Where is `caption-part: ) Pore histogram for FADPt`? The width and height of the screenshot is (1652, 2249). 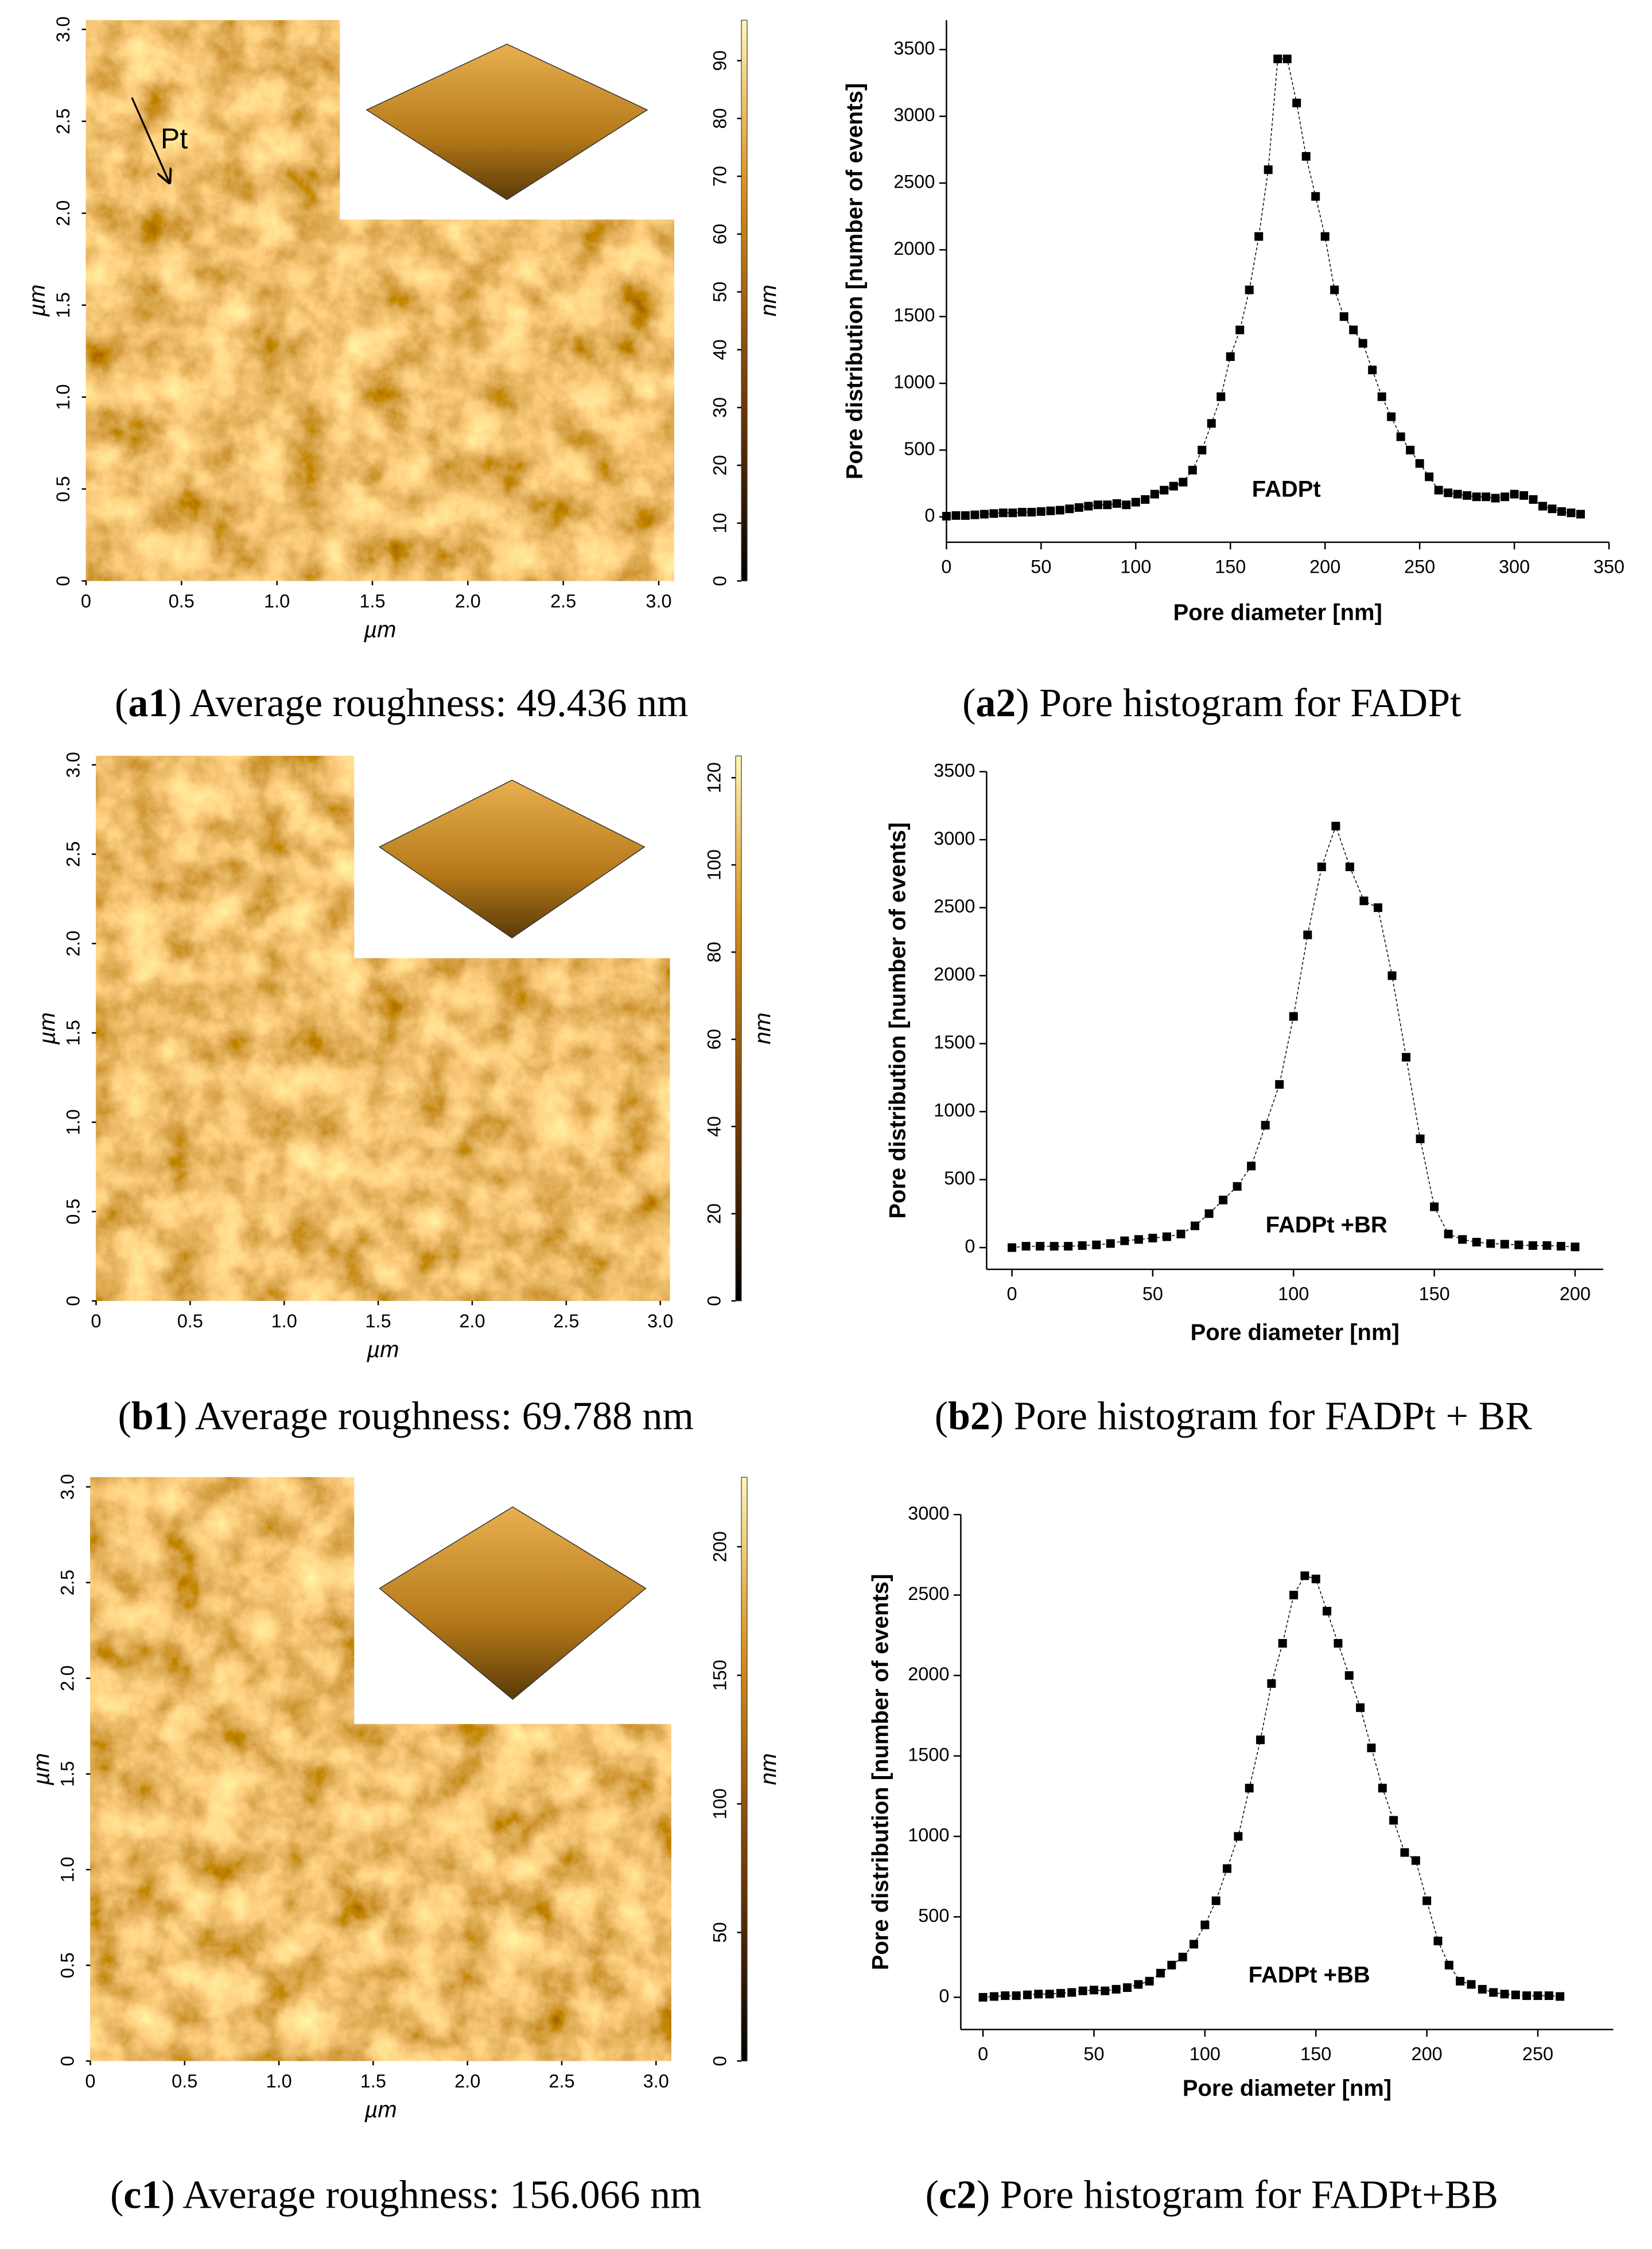 caption-part: ) Pore histogram for FADPt is located at coordinates (1238, 703).